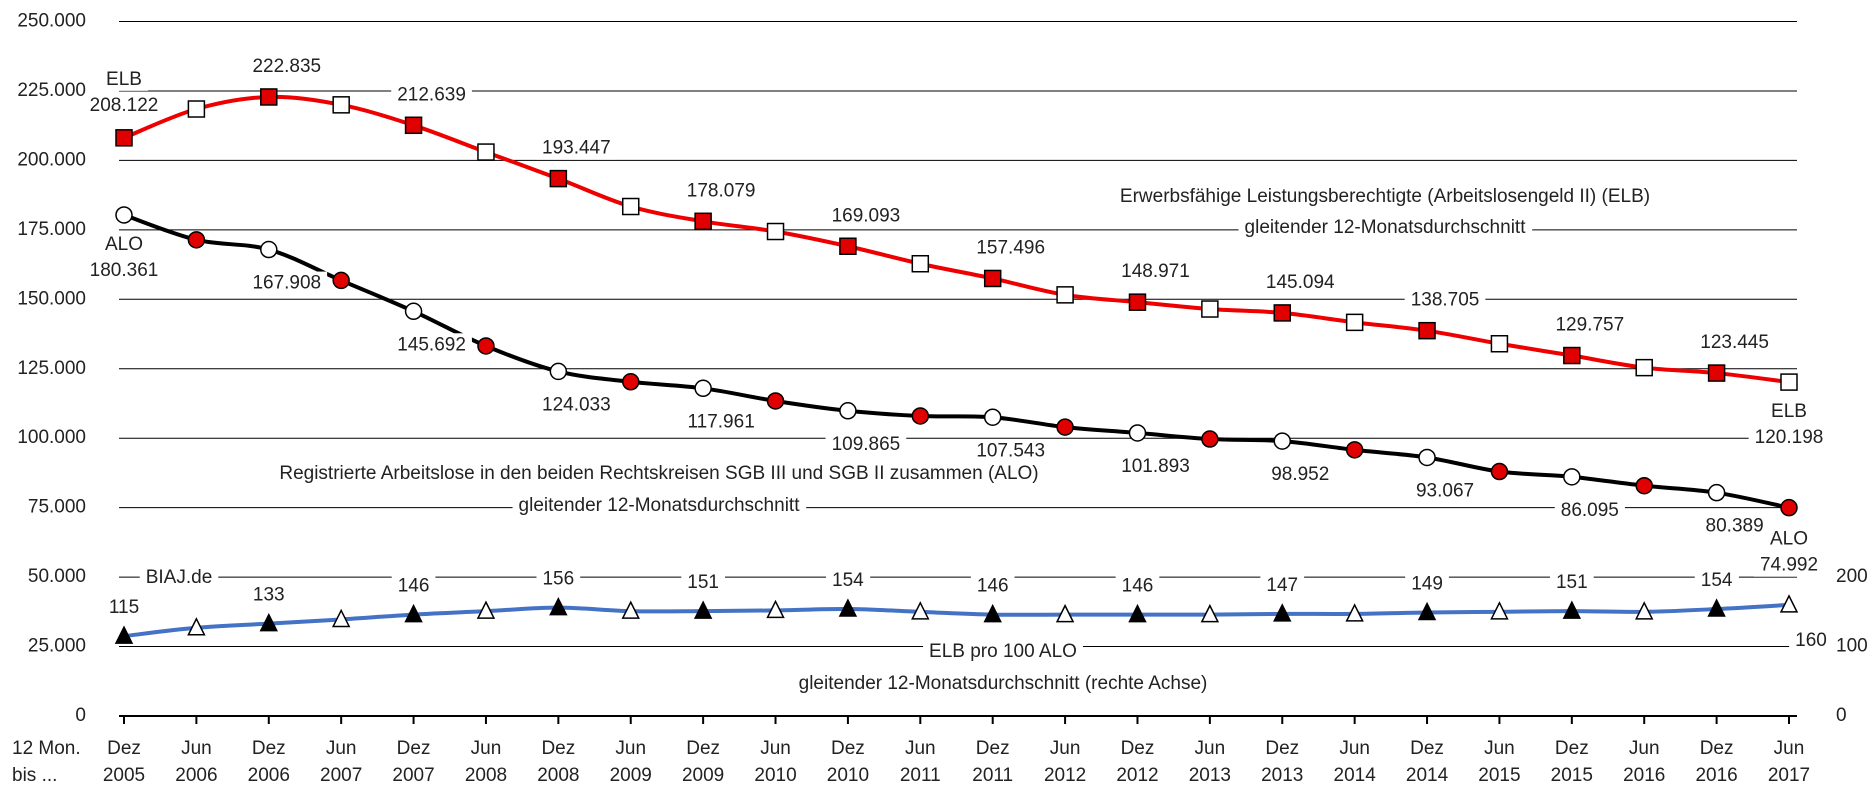 This screenshot has height=788, width=1872. I want to click on y-tick-label: 175.000, so click(51, 229).